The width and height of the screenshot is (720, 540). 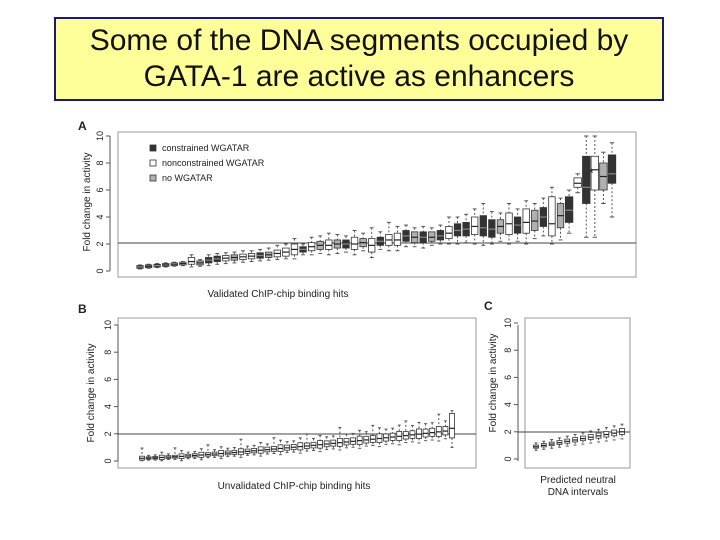 I want to click on slide-title-line-1: Some of the DNA segments occupied by, so click(x=359, y=40).